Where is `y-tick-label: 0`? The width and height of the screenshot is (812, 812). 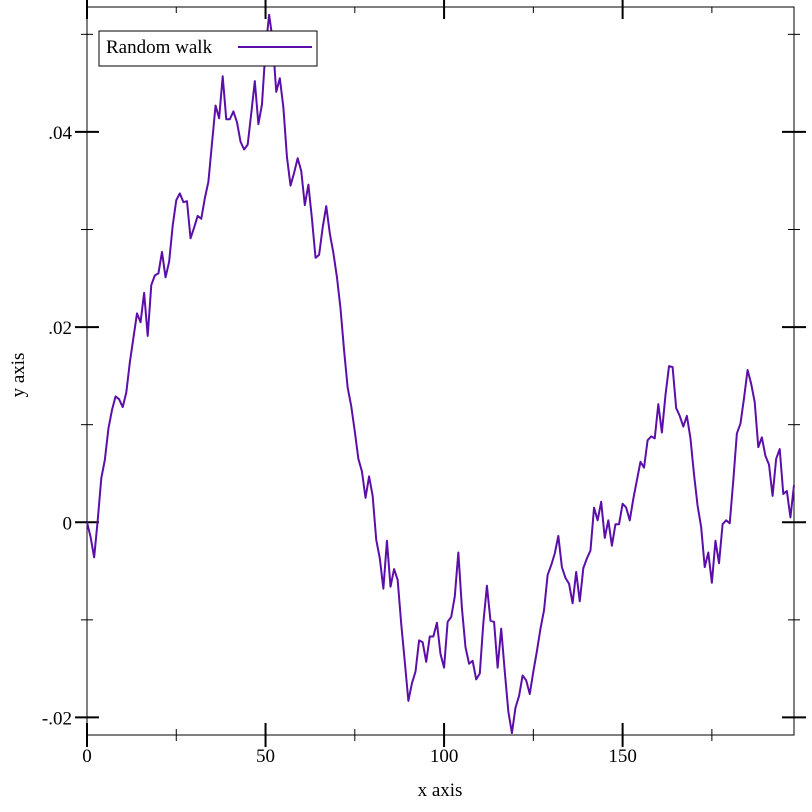
y-tick-label: 0 is located at coordinates (68, 523).